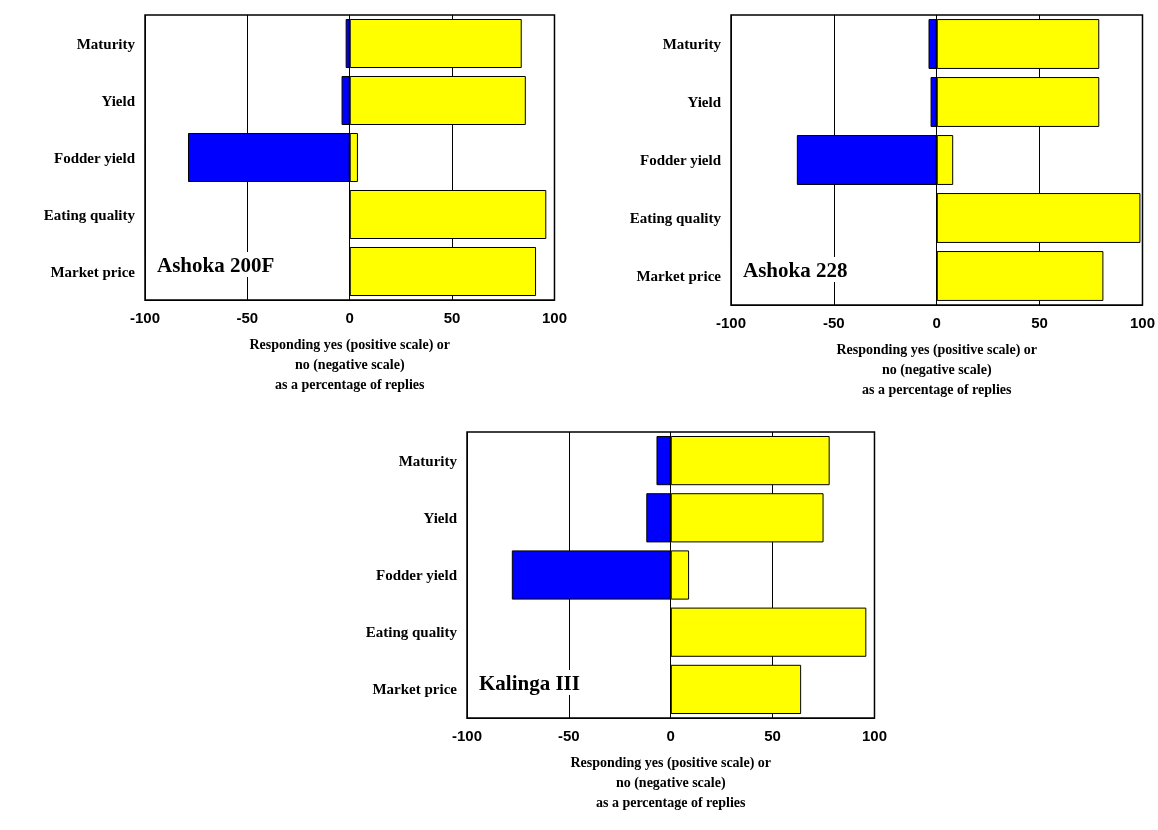 The height and width of the screenshot is (830, 1158). What do you see at coordinates (795, 269) in the screenshot?
I see `text: Ashoka 228` at bounding box center [795, 269].